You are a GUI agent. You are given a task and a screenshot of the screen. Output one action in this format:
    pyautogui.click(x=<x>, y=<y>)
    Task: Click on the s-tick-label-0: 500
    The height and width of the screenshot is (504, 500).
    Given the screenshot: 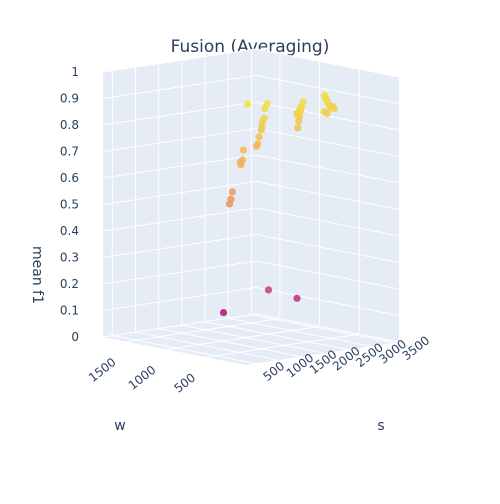 What is the action you would take?
    pyautogui.click(x=274, y=371)
    